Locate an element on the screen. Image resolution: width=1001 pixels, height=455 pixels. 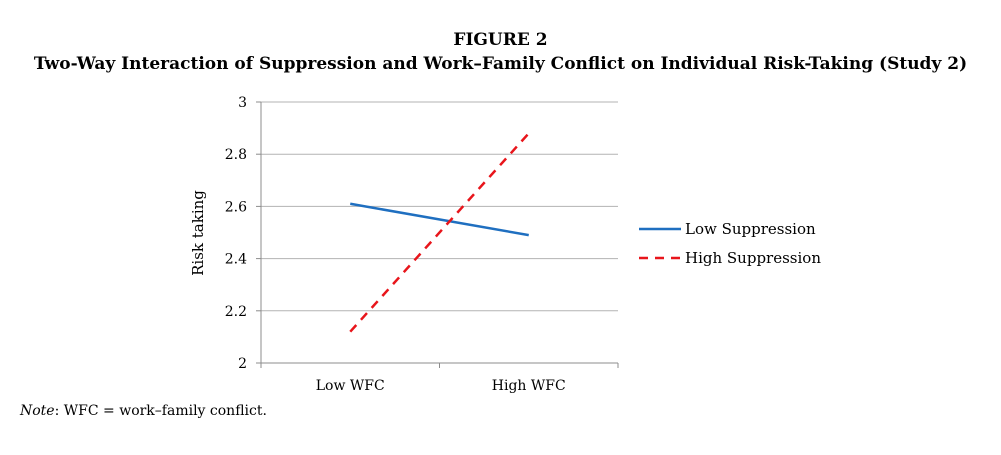
legend: Low Suppression High Suppression is located at coordinates (730, 243).